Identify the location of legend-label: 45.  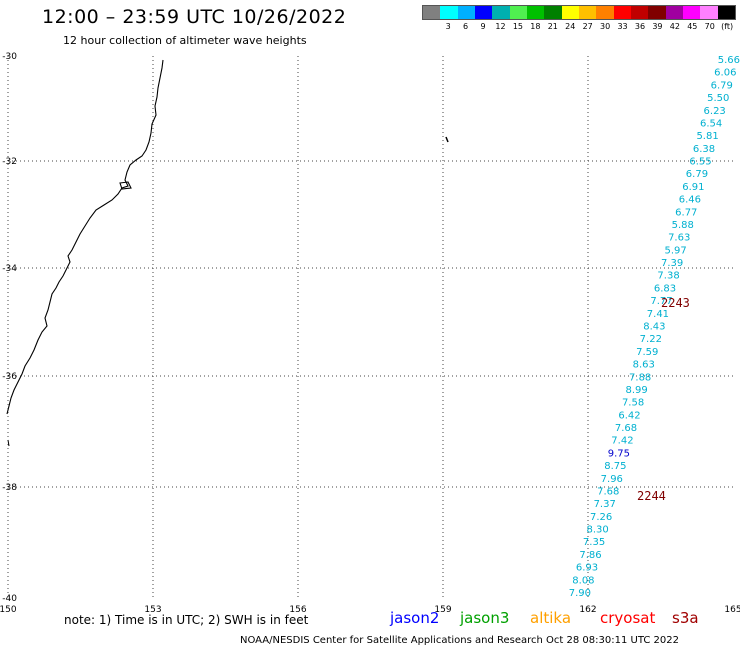
(692, 26).